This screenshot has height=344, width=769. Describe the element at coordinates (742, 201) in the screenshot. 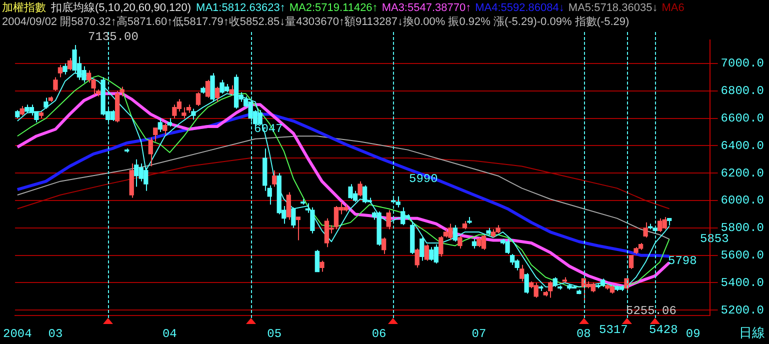

I see `y-tick-label: 6000.0` at that location.